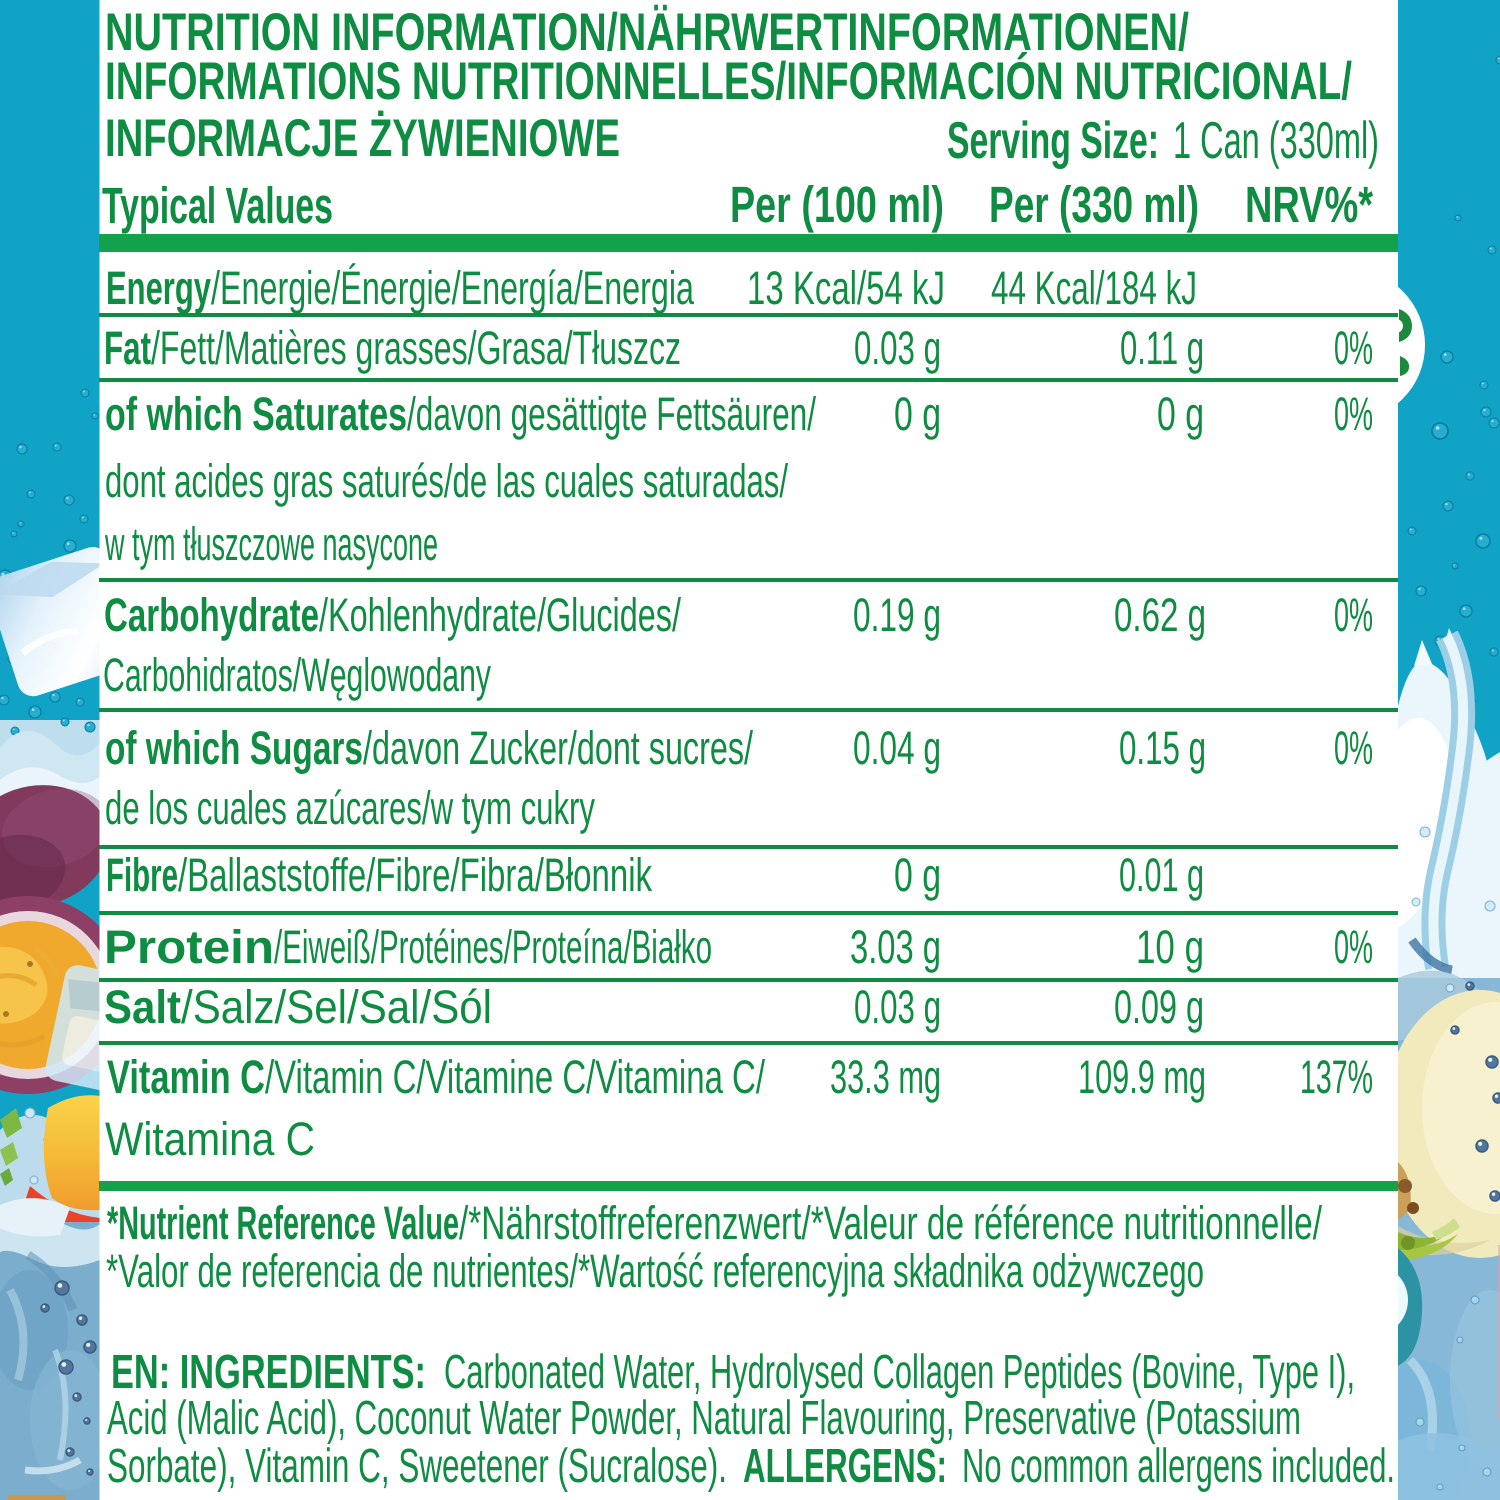  I want to click on svg-text: Protein, so click(189, 946).